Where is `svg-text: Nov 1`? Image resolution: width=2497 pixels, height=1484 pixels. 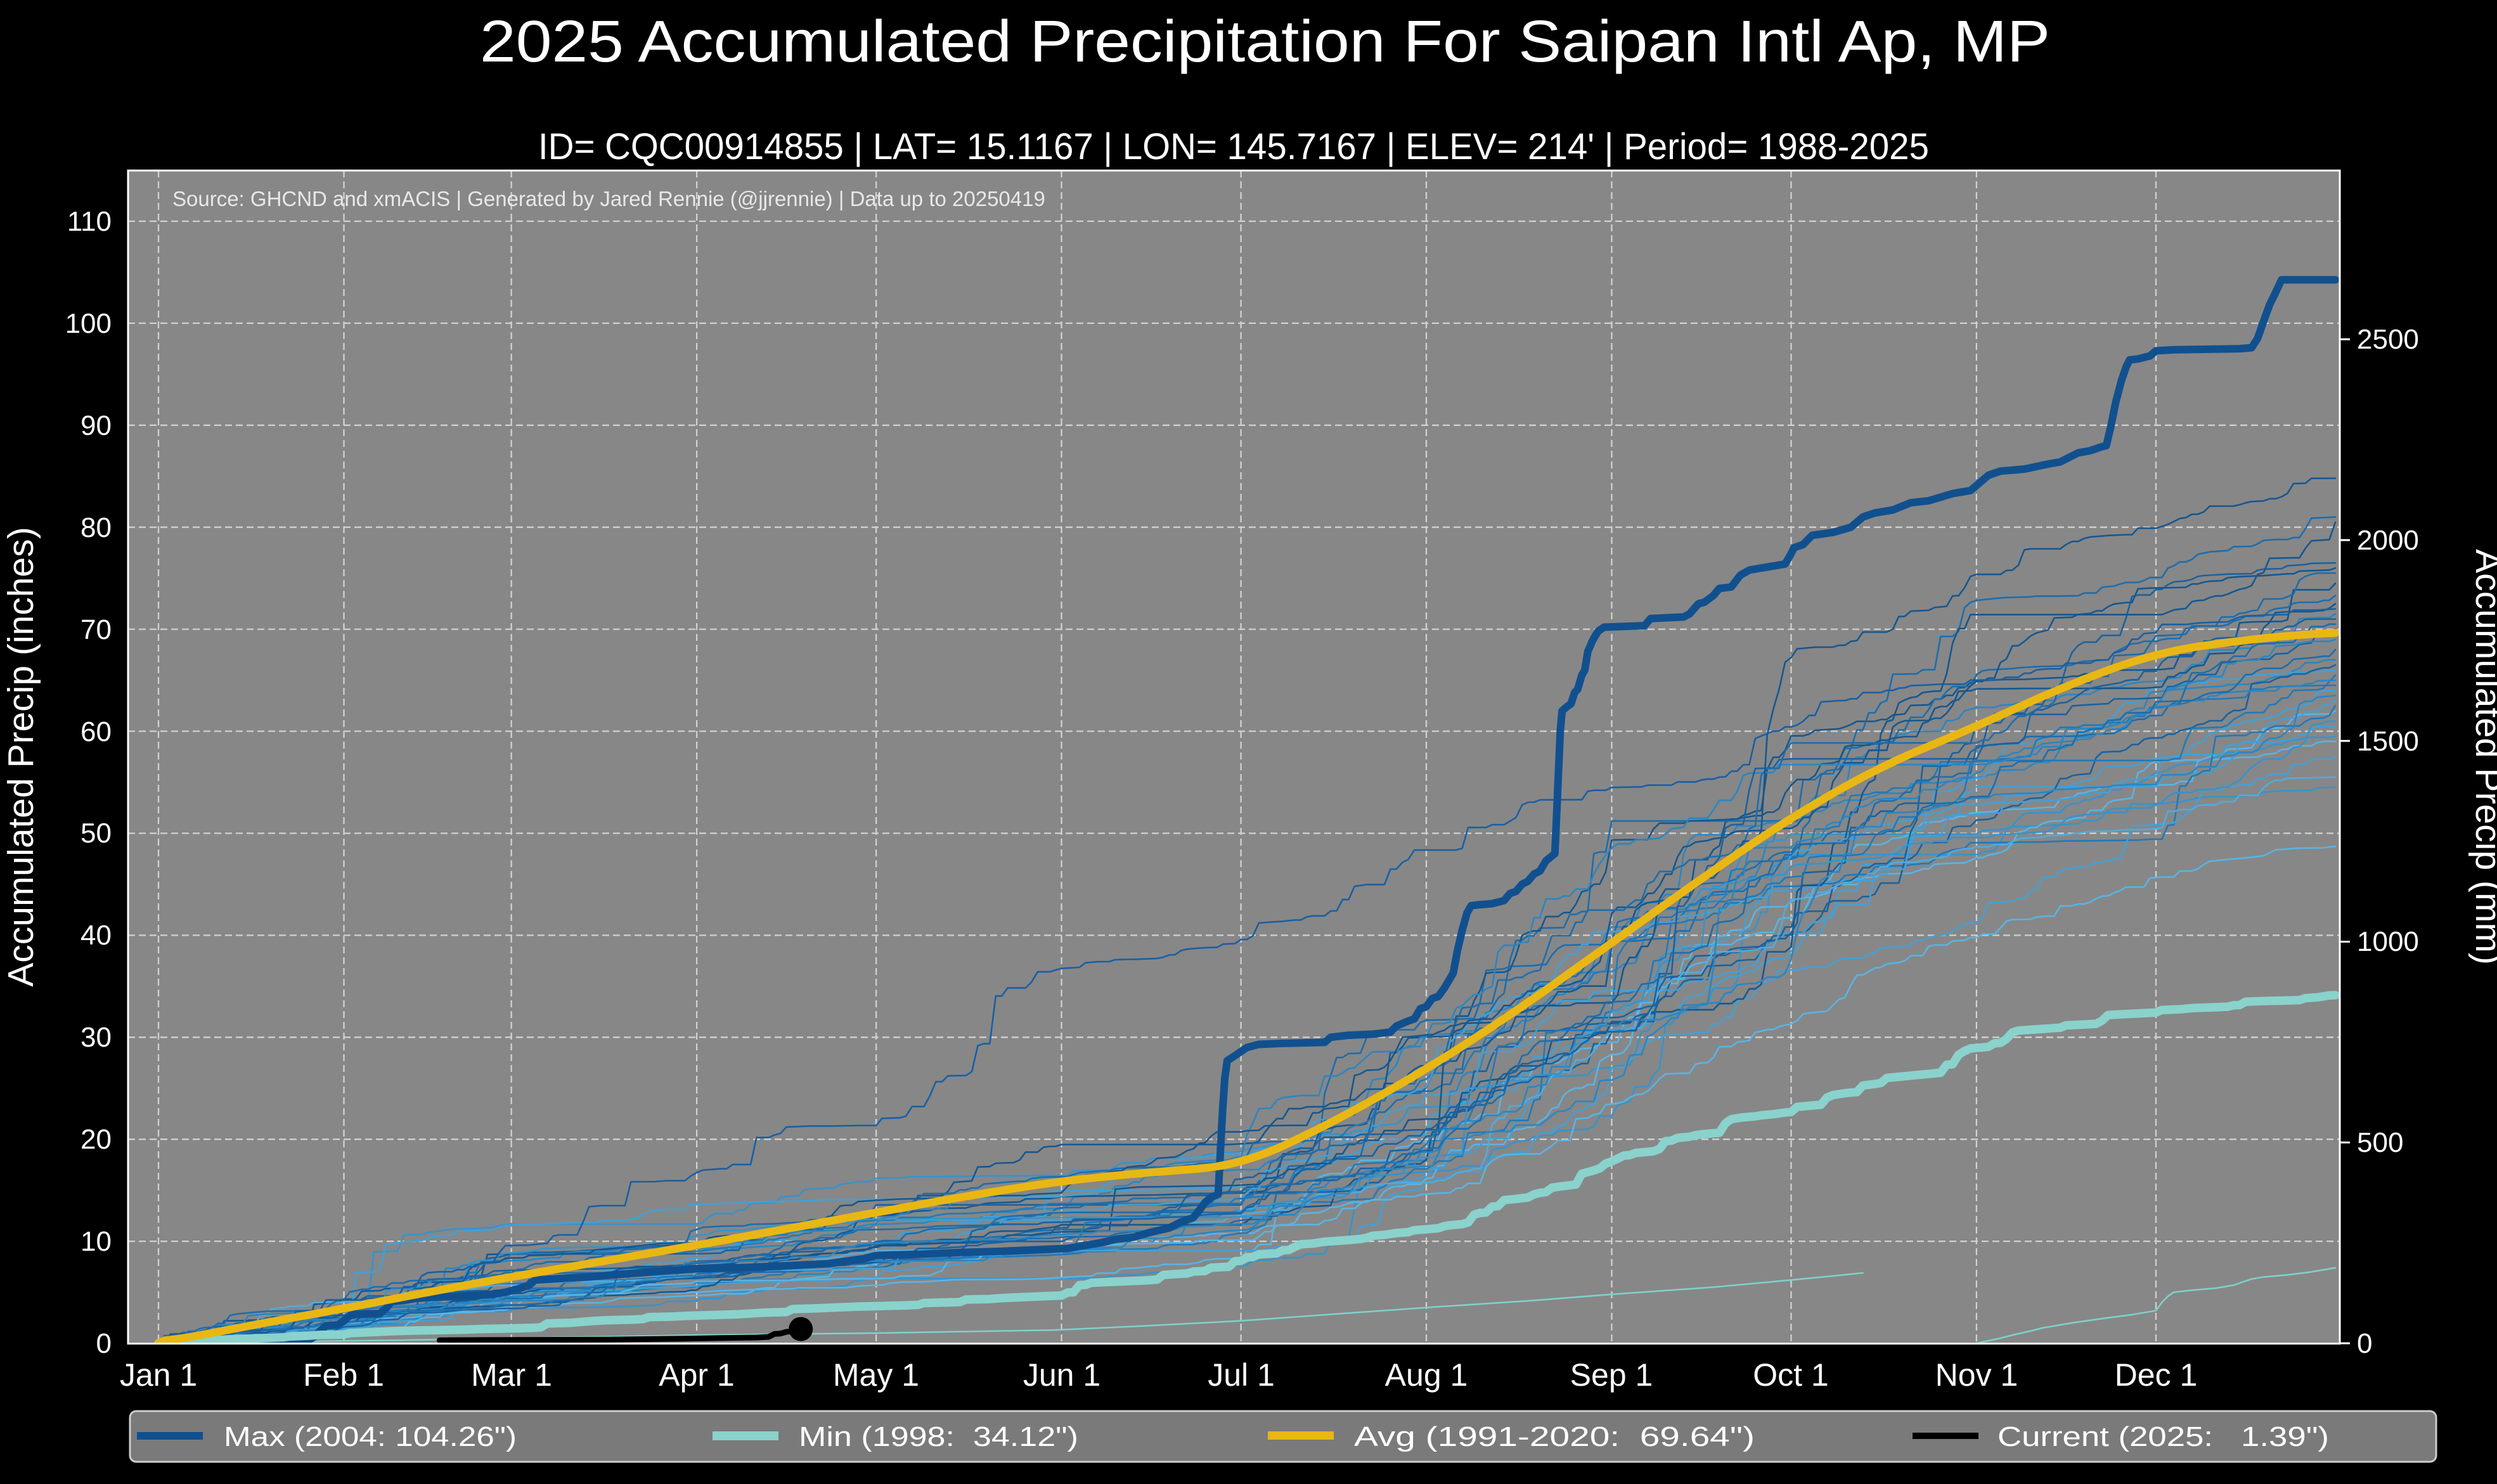
svg-text: Nov 1 is located at coordinates (1976, 1375).